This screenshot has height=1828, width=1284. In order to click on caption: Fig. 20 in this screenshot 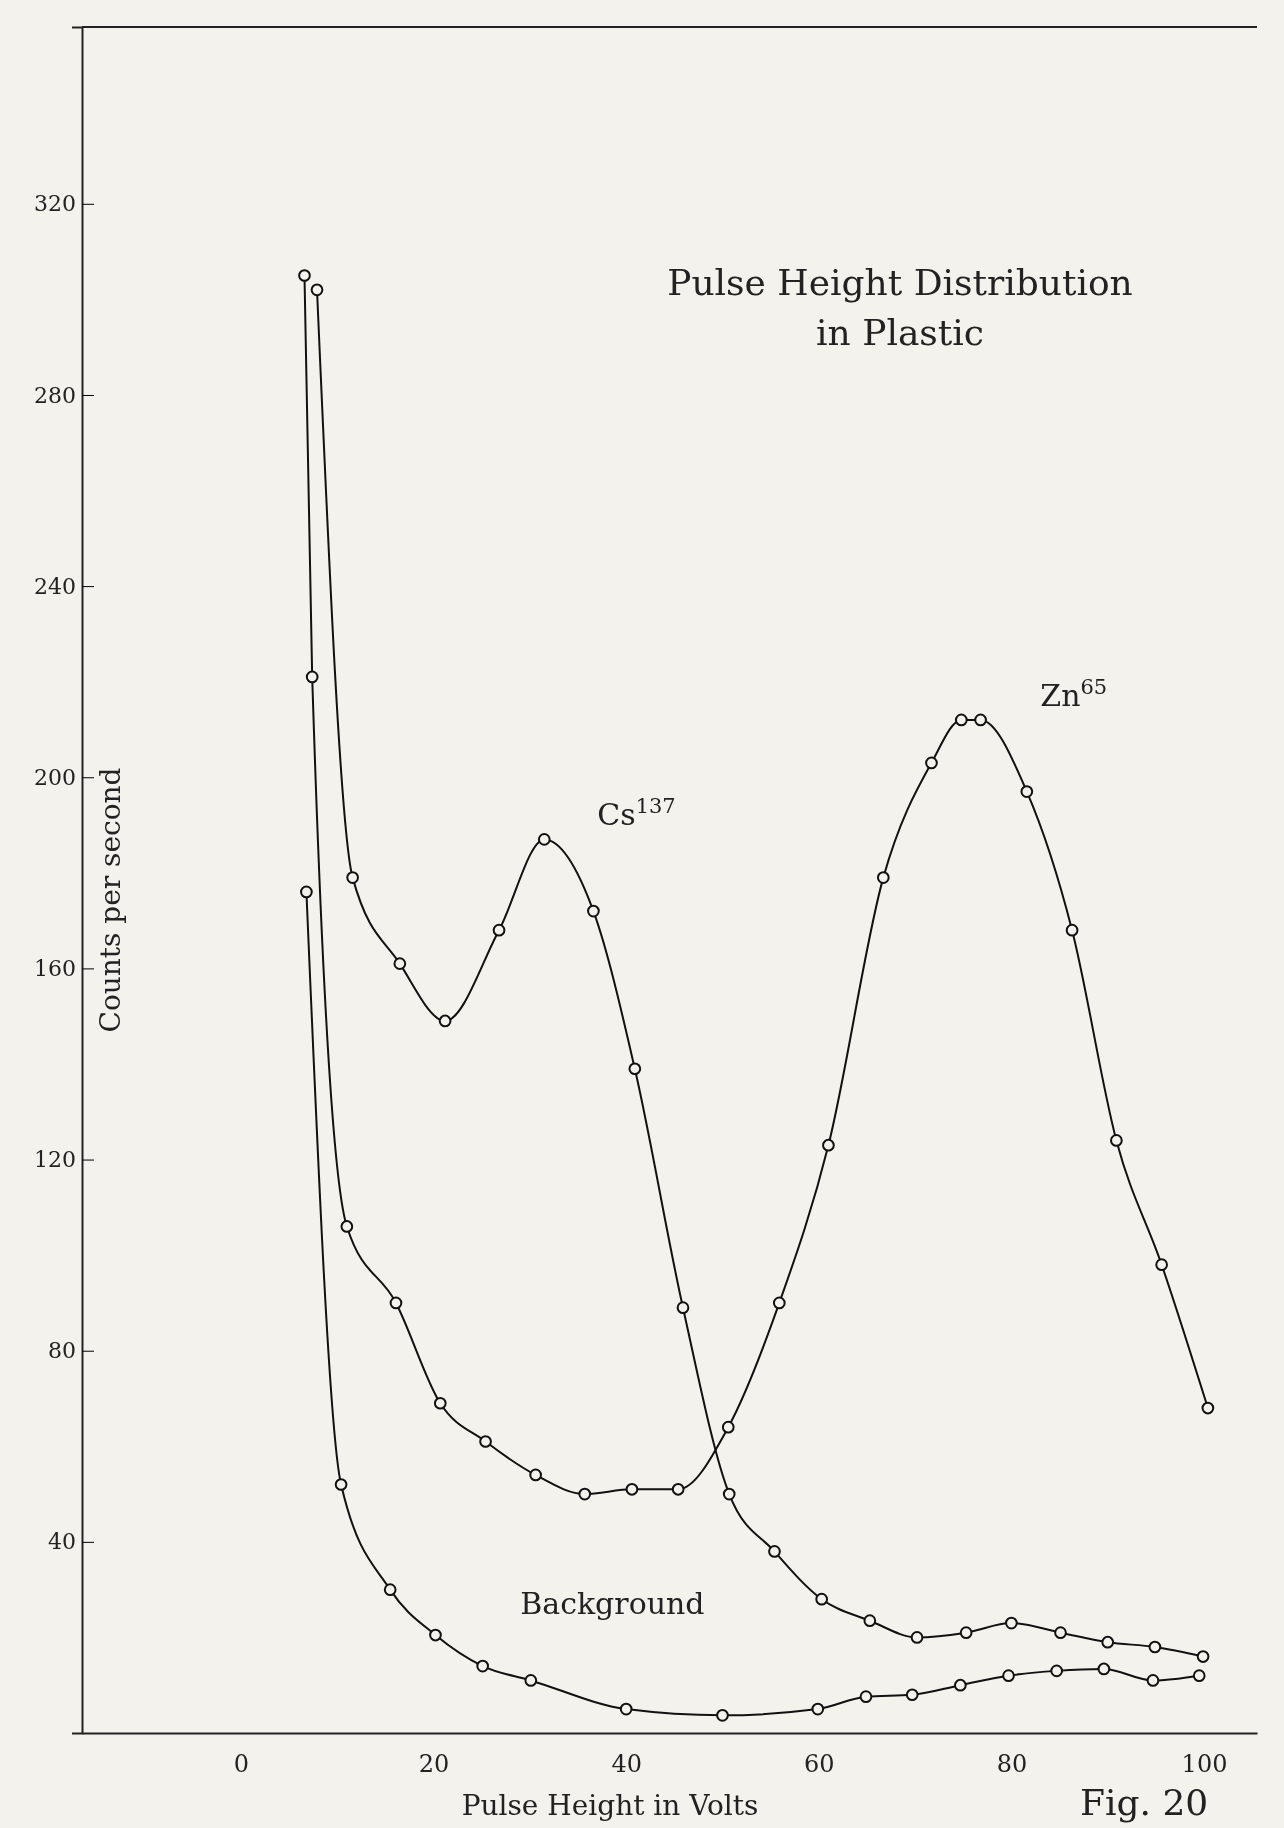, I will do `click(1144, 1802)`.